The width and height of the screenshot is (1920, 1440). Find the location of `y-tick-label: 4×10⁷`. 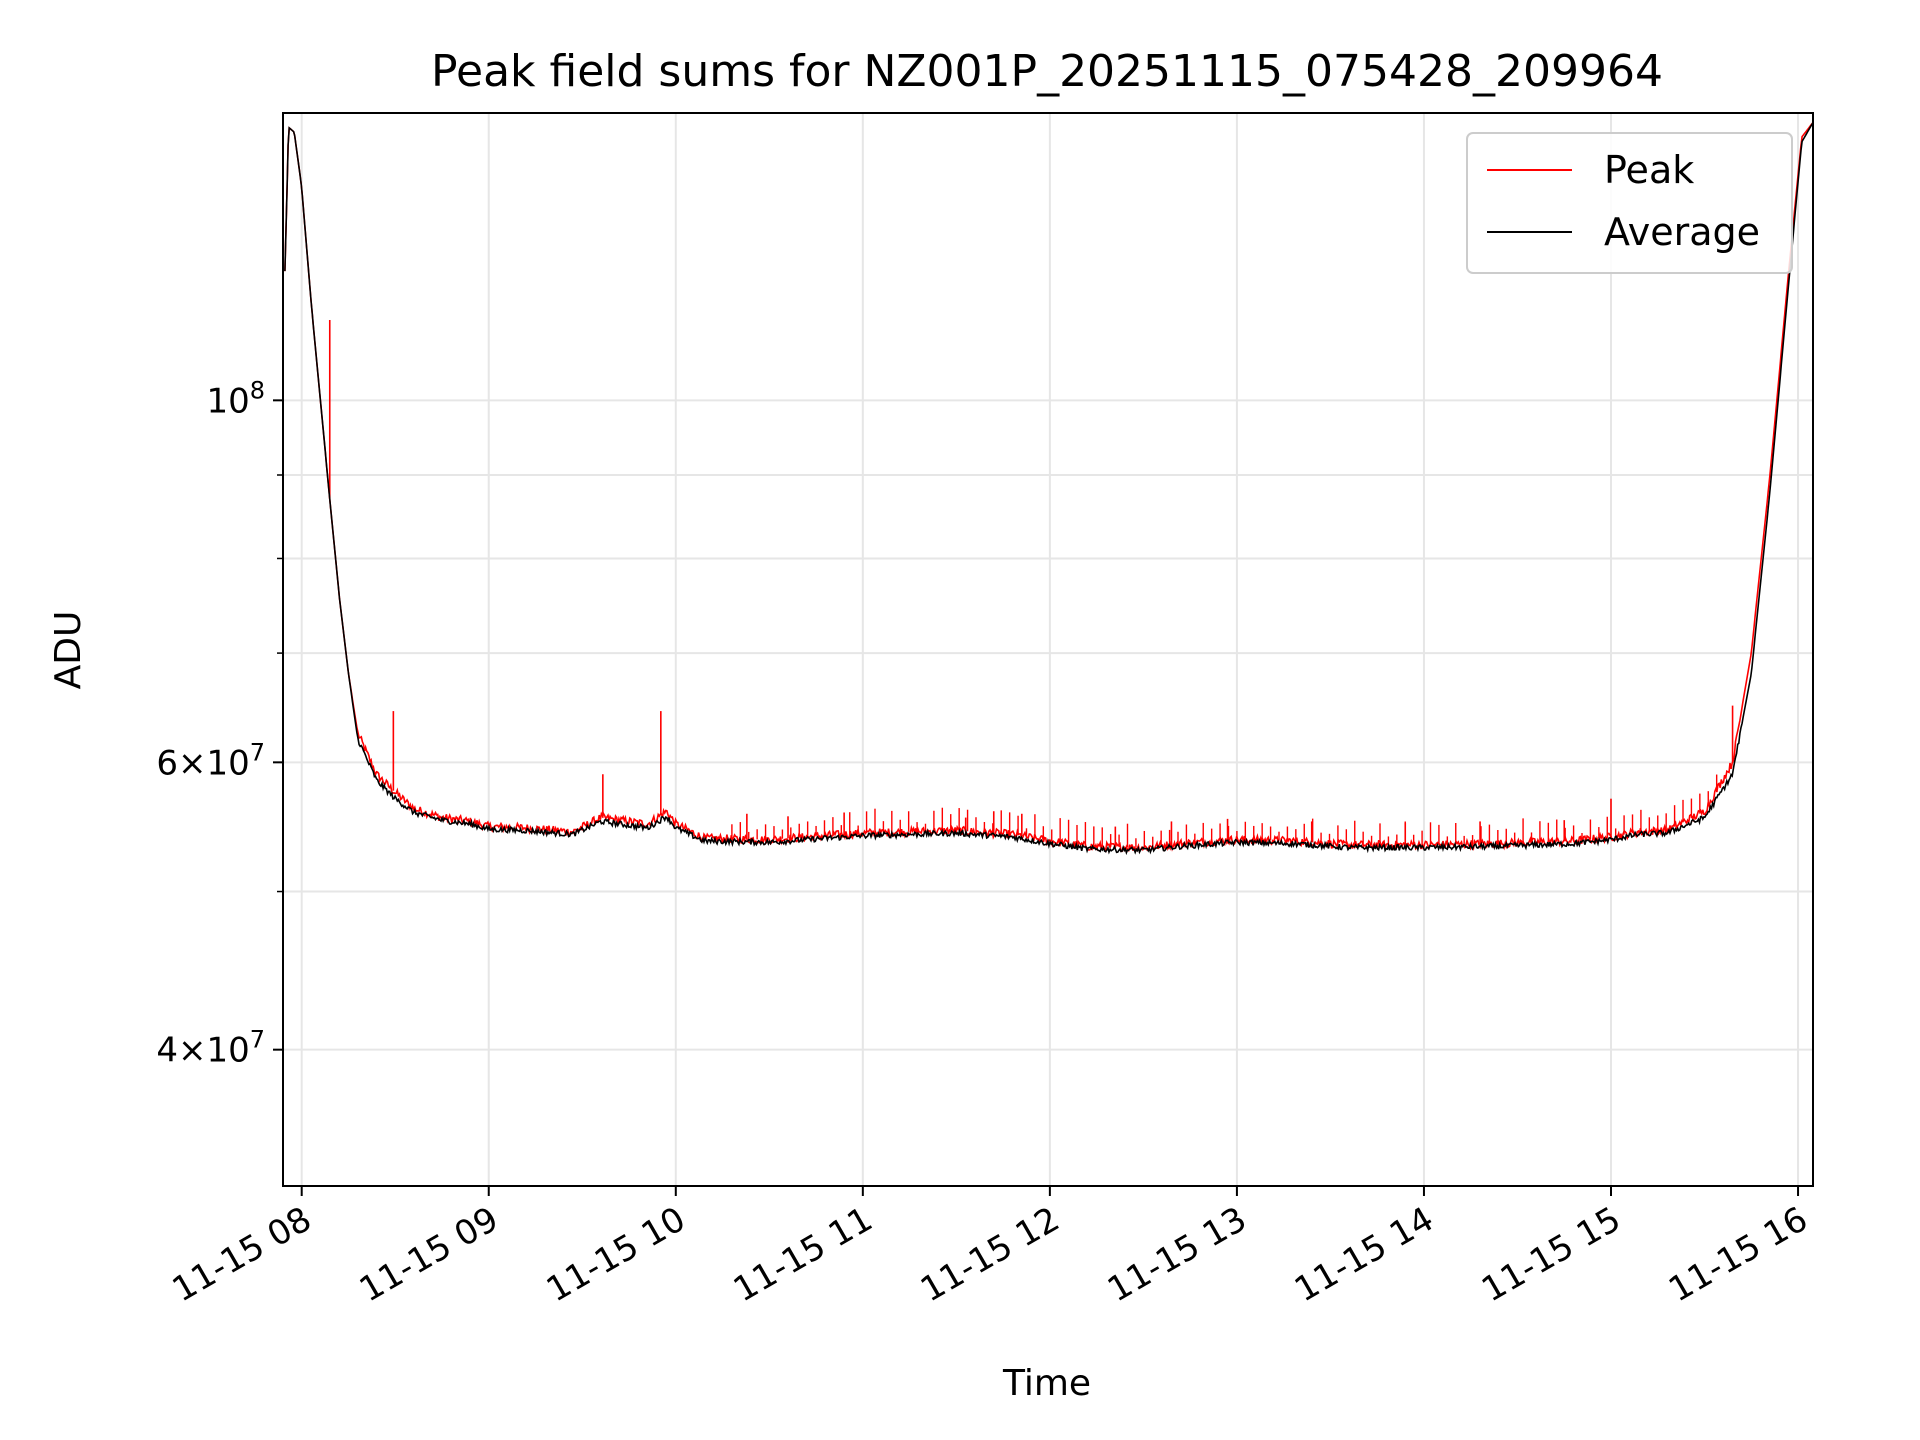

y-tick-label: 4×10⁷ is located at coordinates (210, 1048).